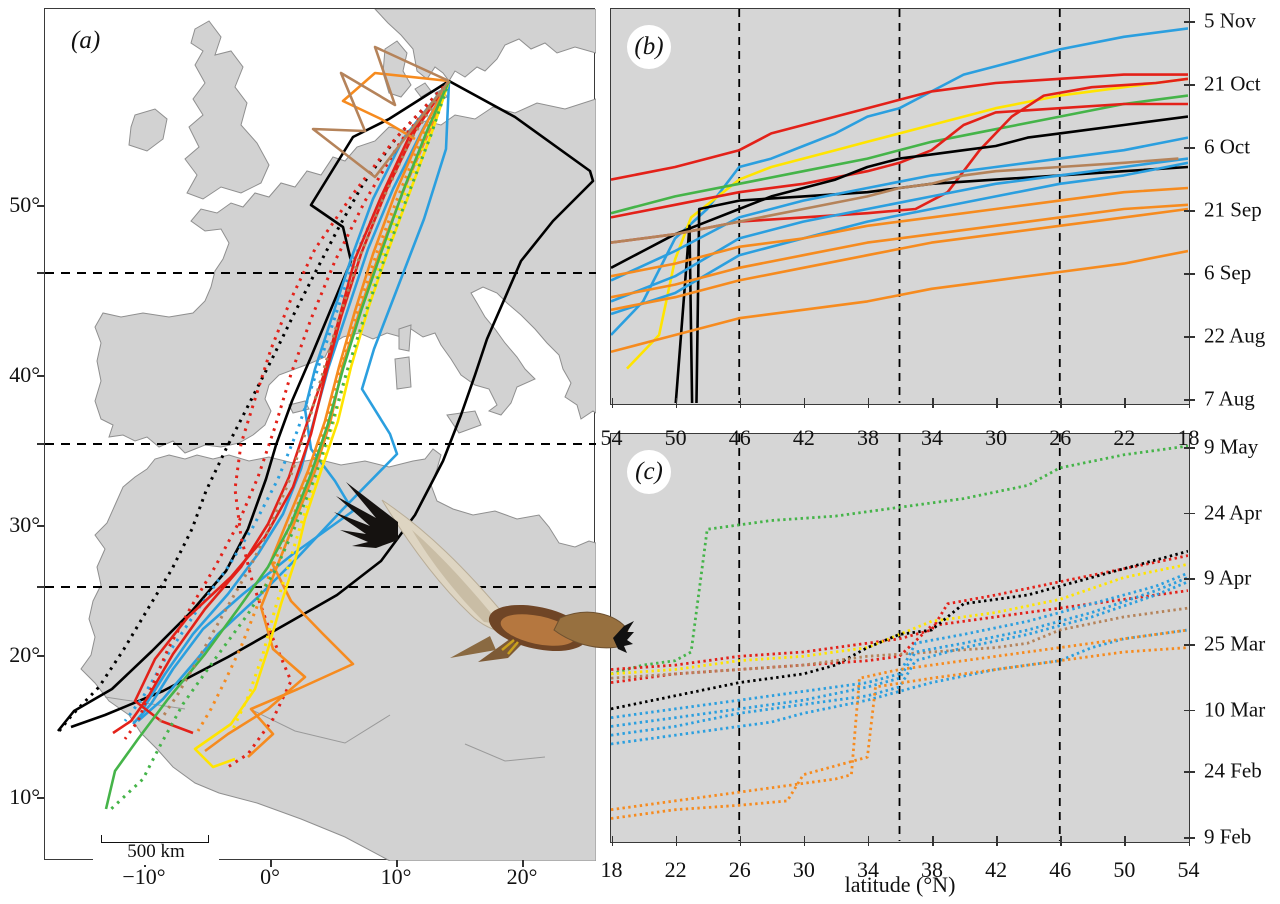  Describe the element at coordinates (623, 637) in the screenshot. I see `bird-lower-wingtip` at that location.